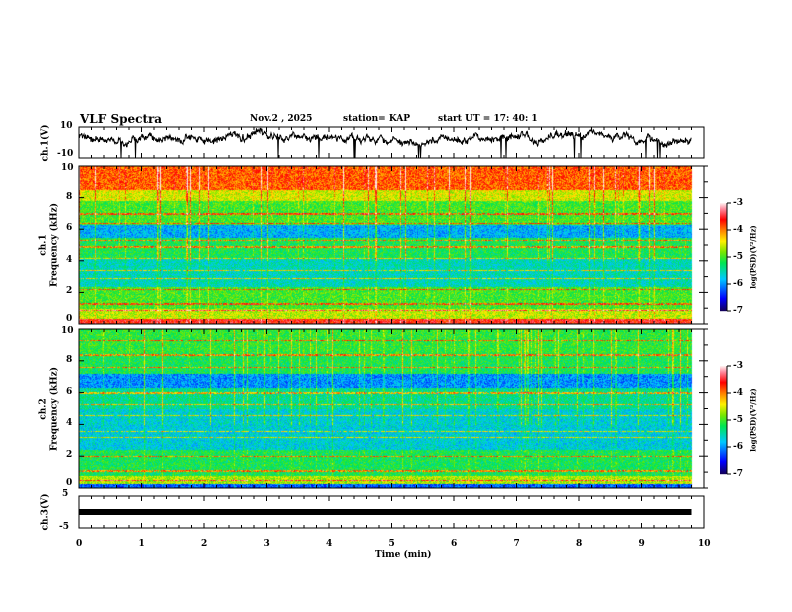 The image size is (792, 612). Describe the element at coordinates (385, 143) in the screenshot. I see `ch1-waveform` at that location.